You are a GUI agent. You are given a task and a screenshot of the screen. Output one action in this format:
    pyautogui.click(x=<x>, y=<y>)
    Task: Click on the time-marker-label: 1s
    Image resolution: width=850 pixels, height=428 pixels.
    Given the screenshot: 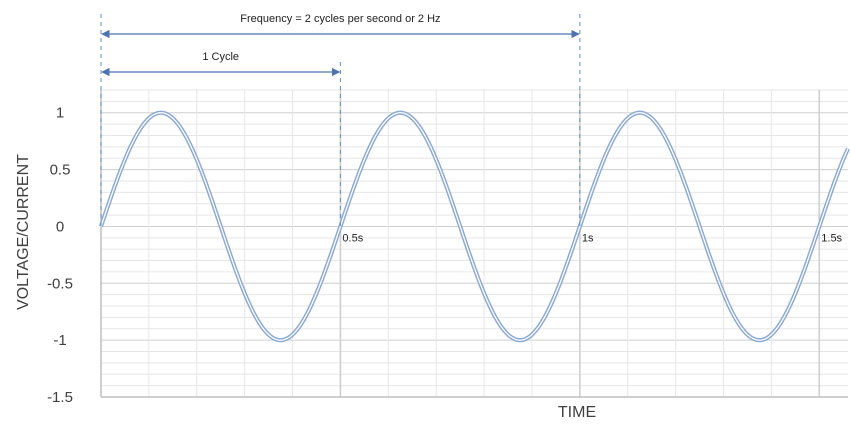 What is the action you would take?
    pyautogui.click(x=588, y=238)
    